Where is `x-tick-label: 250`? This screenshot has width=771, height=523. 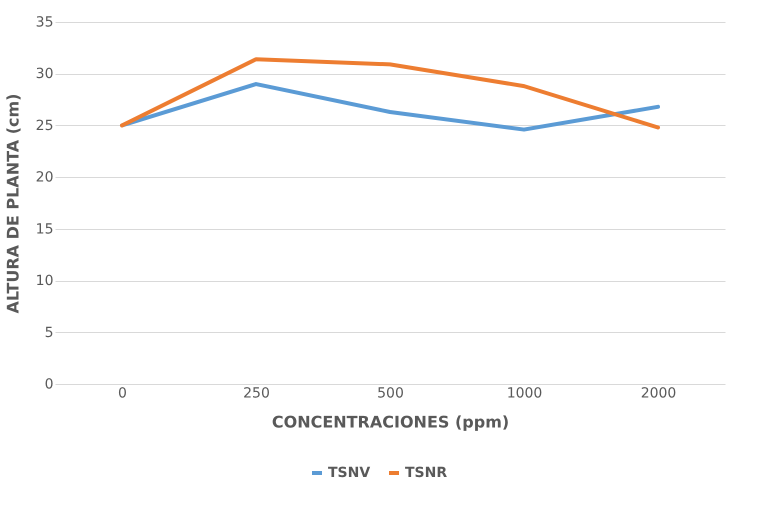 x-tick-label: 250 is located at coordinates (256, 394).